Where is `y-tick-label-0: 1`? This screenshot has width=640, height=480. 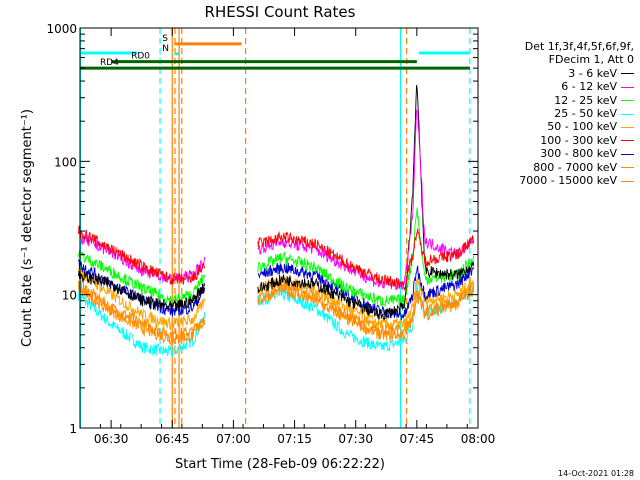
y-tick-label-0: 1 is located at coordinates (73, 429).